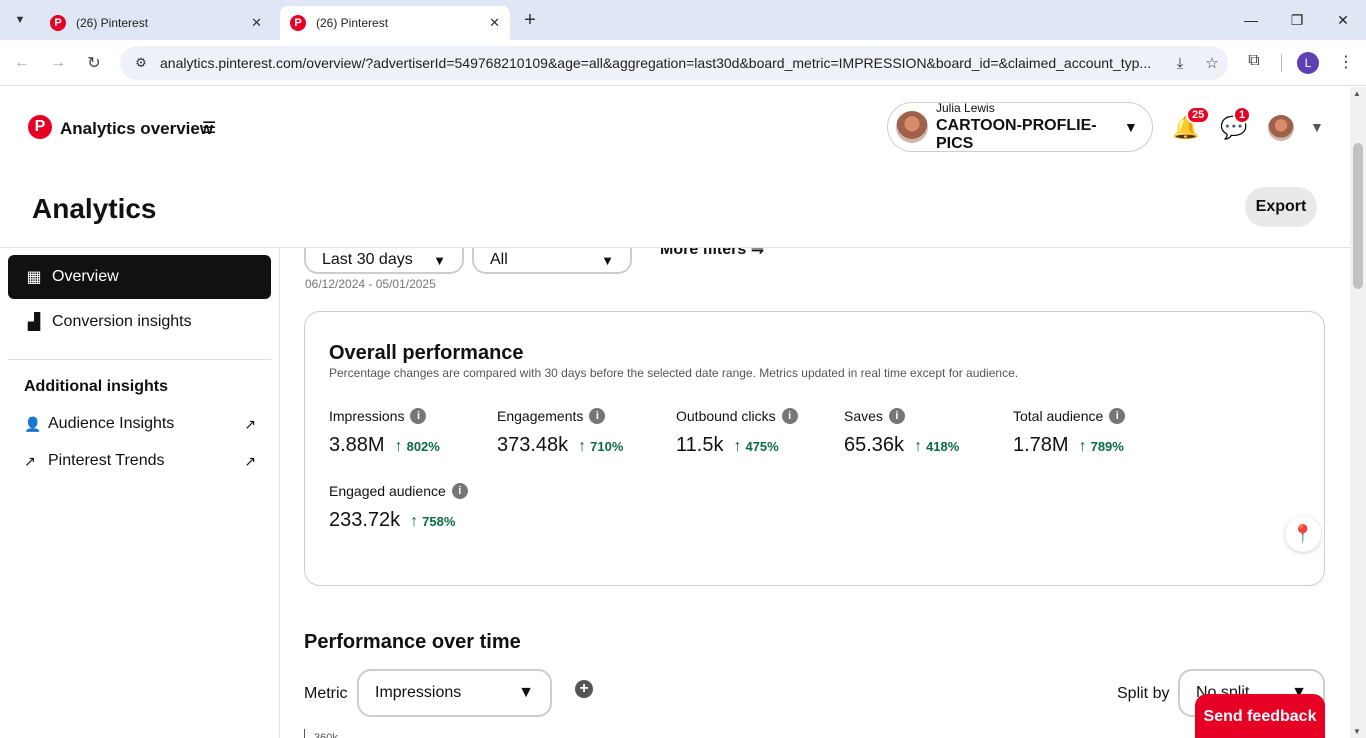 The height and width of the screenshot is (738, 1366). I want to click on link-label: Pinterest Trends, so click(106, 460).